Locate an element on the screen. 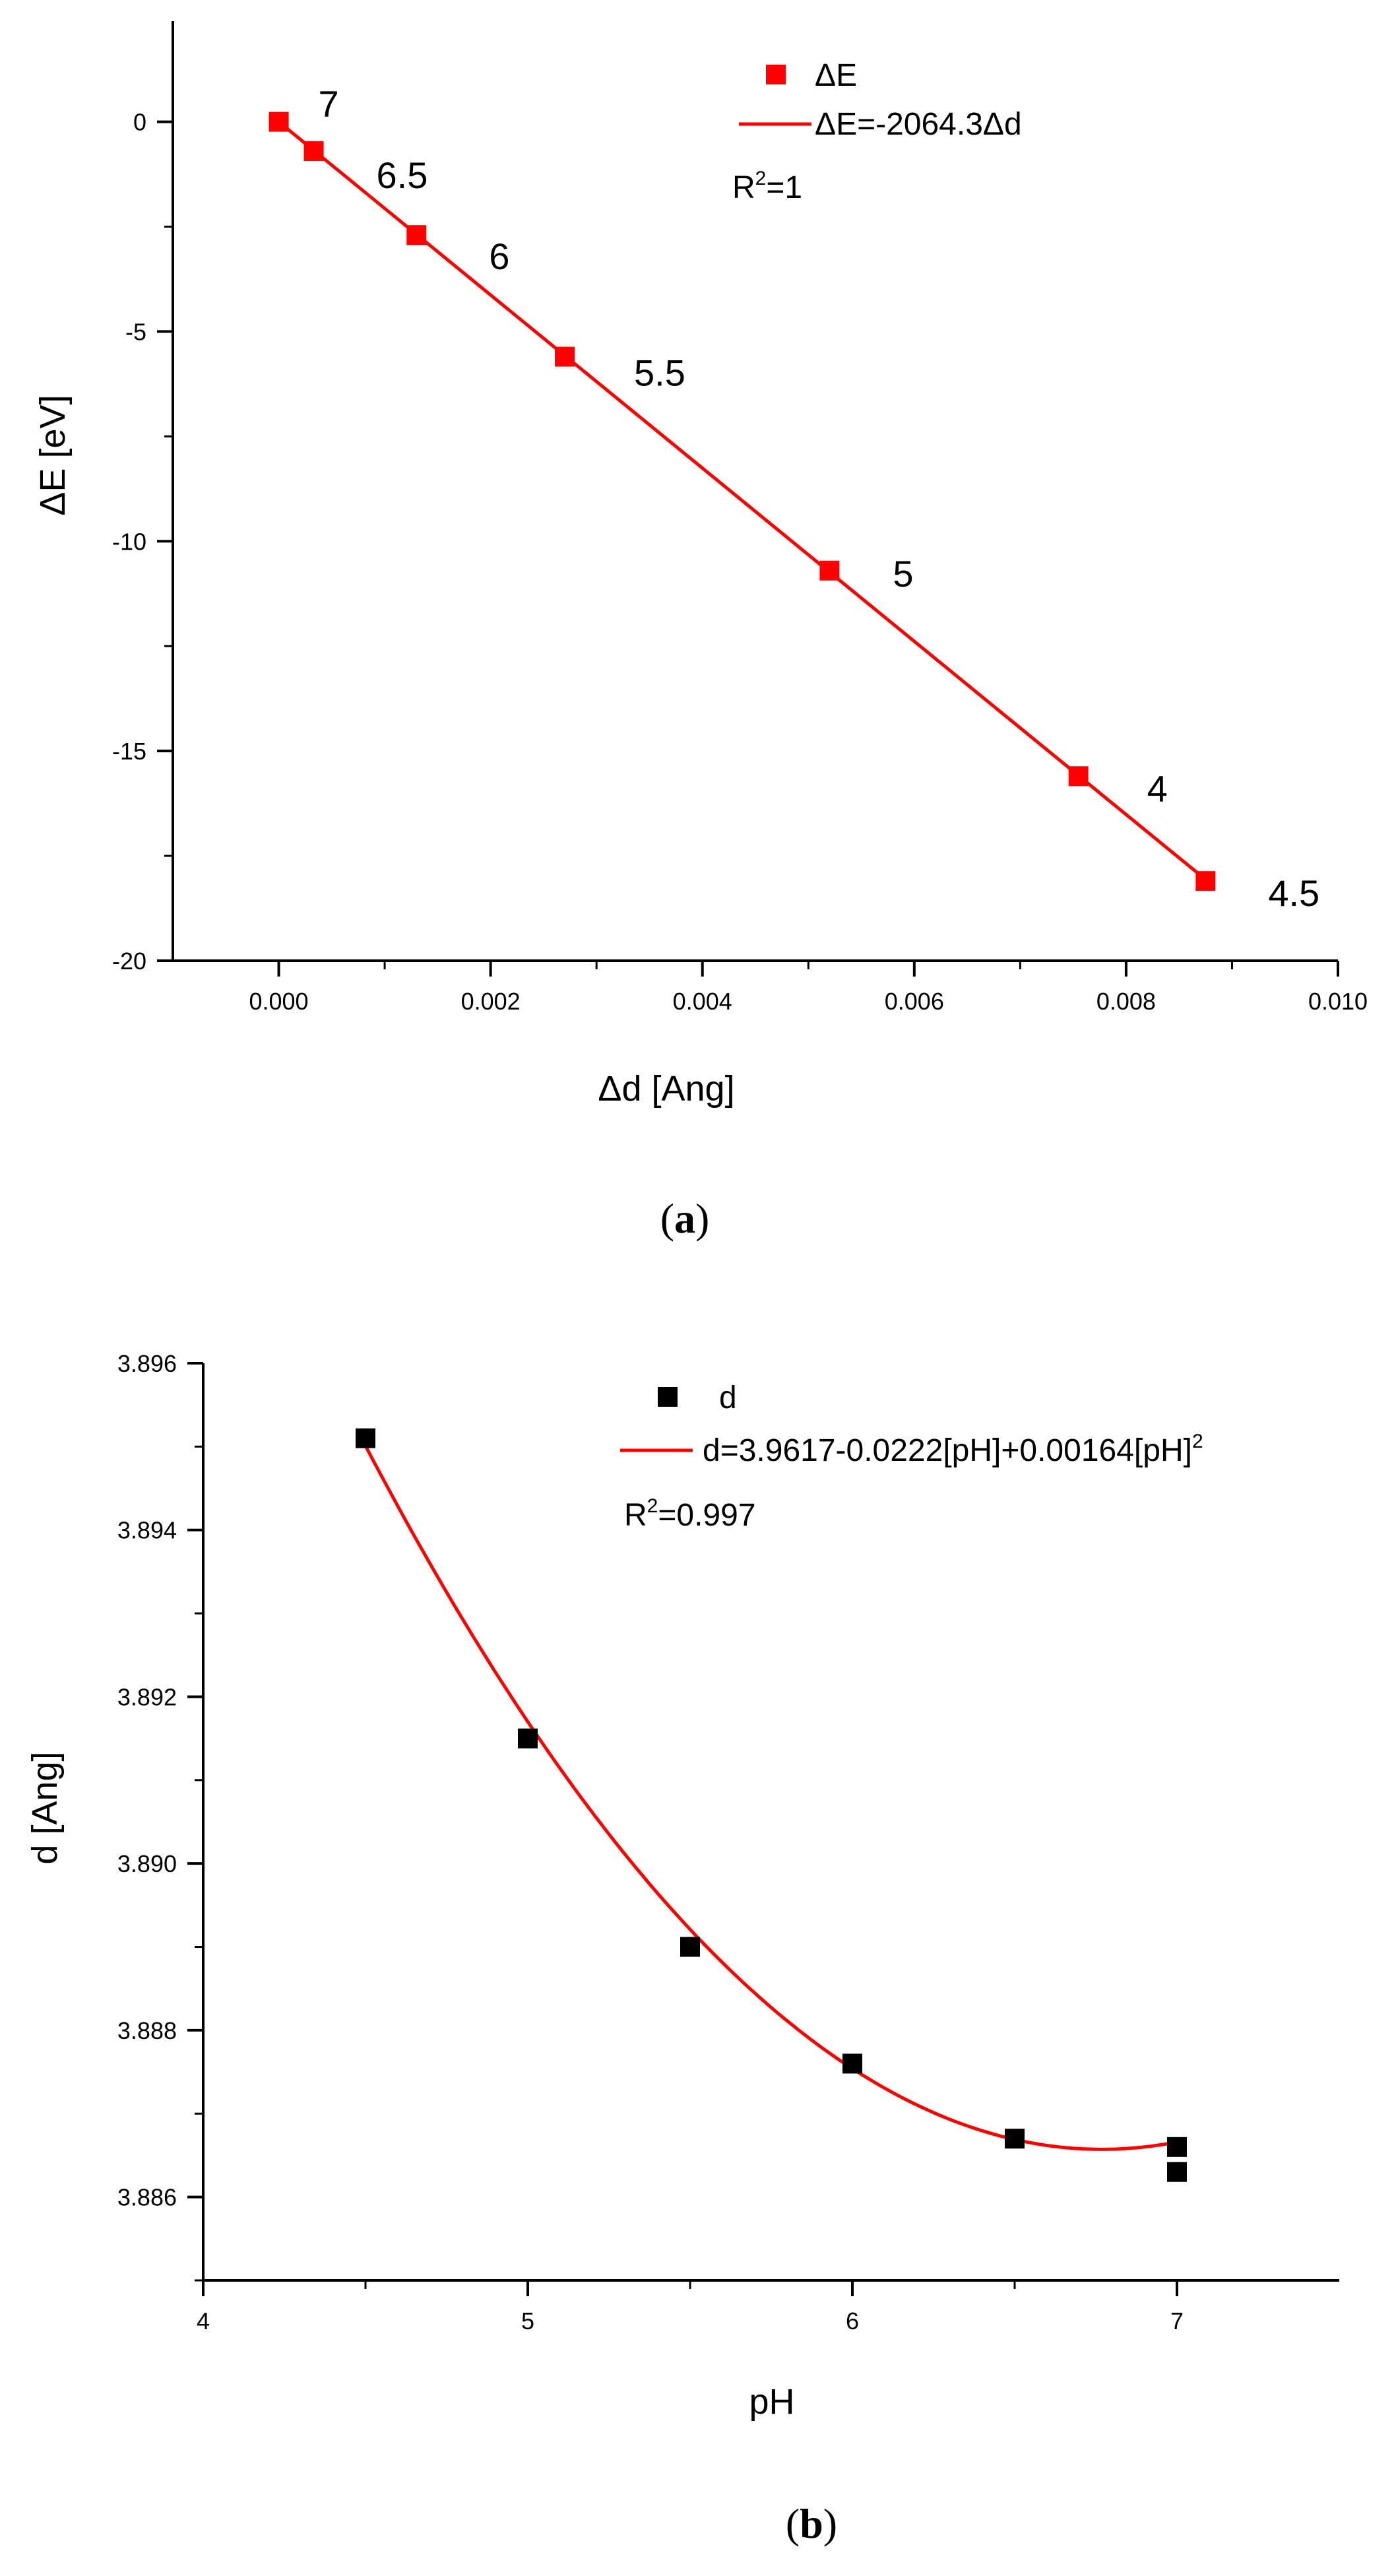 The image size is (1396, 2576). chart-a-y-tick-label: -5 is located at coordinates (135, 331).